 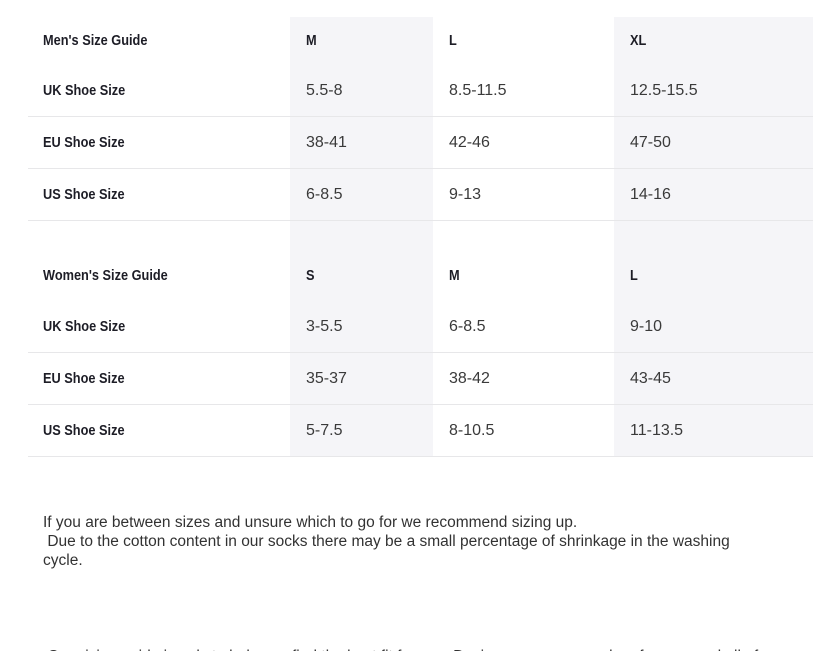 I want to click on size-value: 5.5-8, so click(x=324, y=90).